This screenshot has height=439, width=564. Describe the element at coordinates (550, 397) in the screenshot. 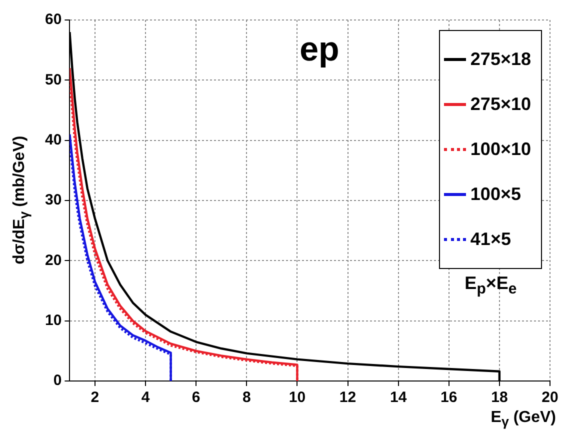

I see `x-tick-label: 20` at that location.